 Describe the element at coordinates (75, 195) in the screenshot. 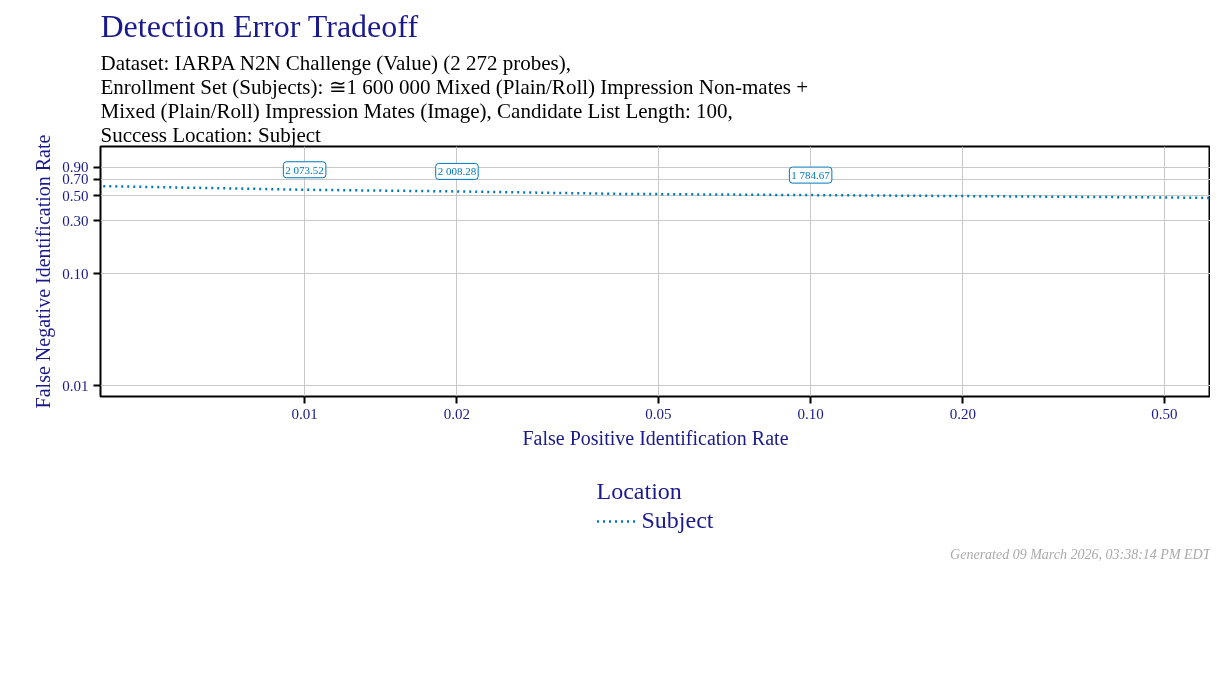

I see `y-tick-label: 0.50` at that location.